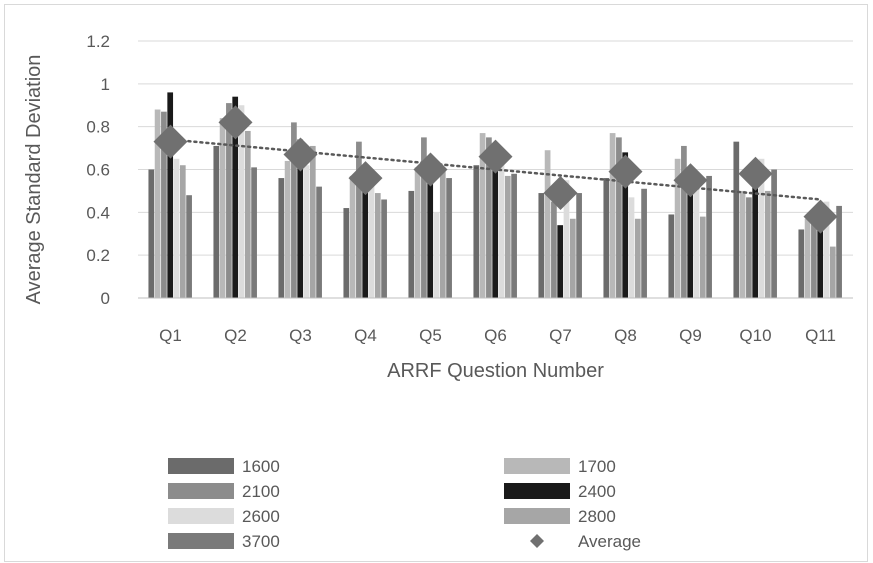  What do you see at coordinates (755, 335) in the screenshot?
I see `x-tick-label: Q10` at bounding box center [755, 335].